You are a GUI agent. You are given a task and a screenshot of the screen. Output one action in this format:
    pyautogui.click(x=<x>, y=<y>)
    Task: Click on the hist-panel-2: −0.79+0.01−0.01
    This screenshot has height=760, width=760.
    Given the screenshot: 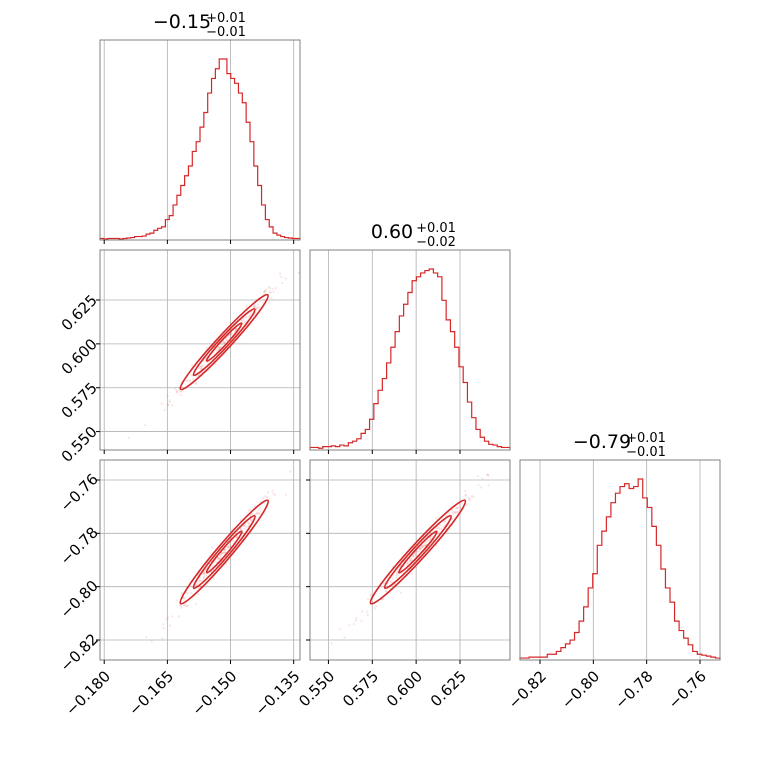 What is the action you would take?
    pyautogui.click(x=620, y=547)
    